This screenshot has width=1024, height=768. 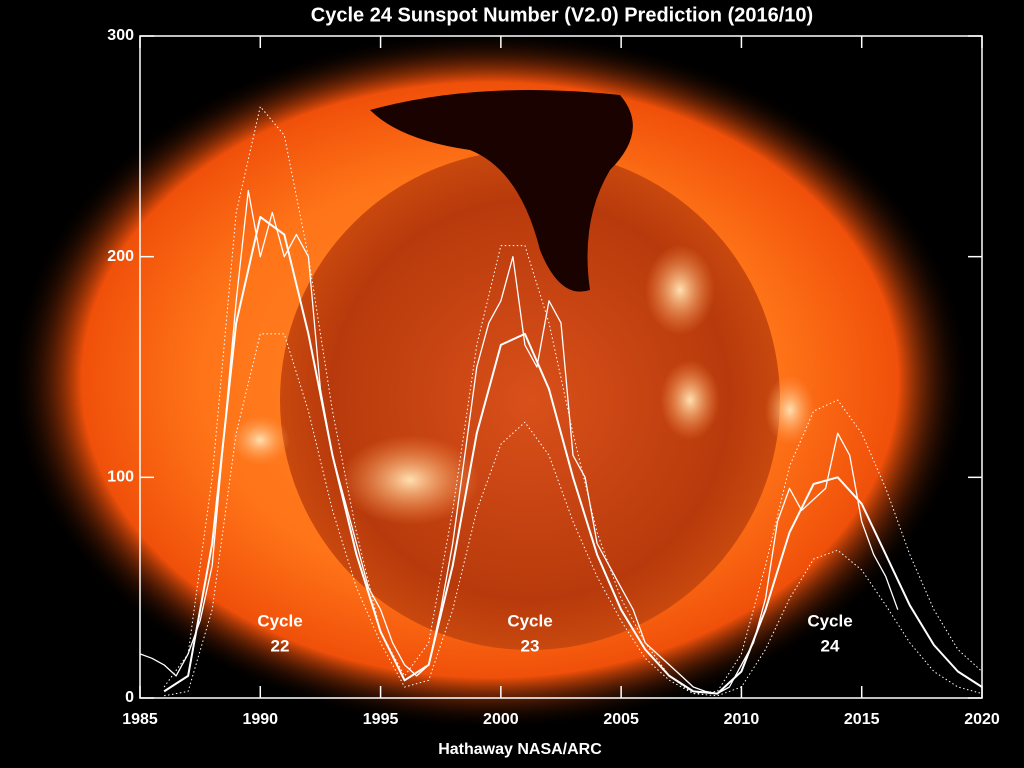 I want to click on cycle-label: 23, so click(x=530, y=645).